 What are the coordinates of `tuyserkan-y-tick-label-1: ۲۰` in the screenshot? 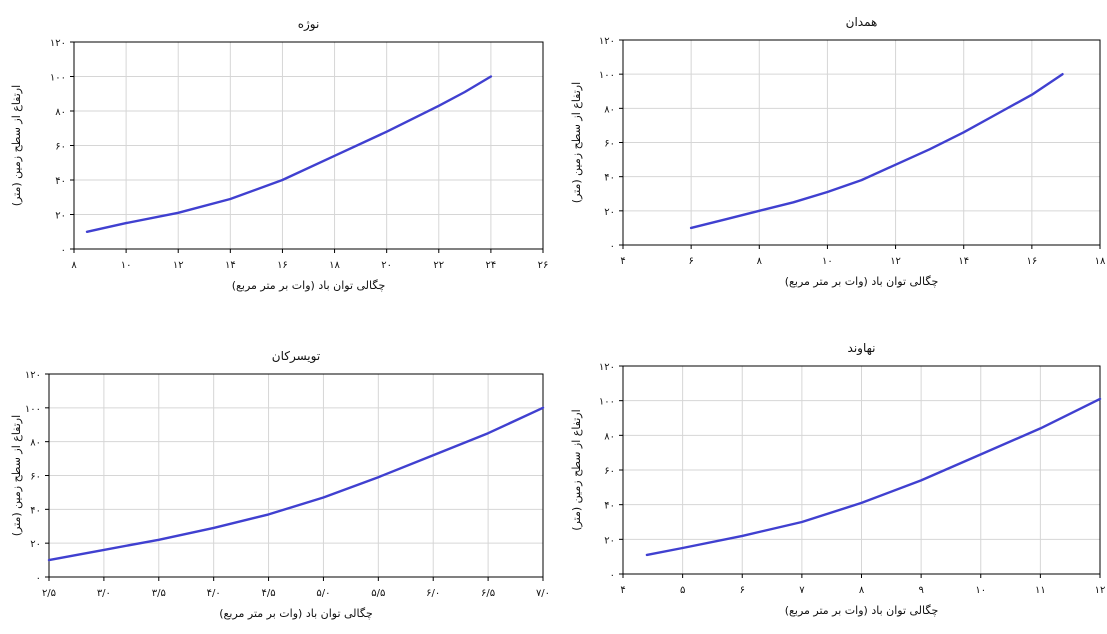 It's located at (35, 544).